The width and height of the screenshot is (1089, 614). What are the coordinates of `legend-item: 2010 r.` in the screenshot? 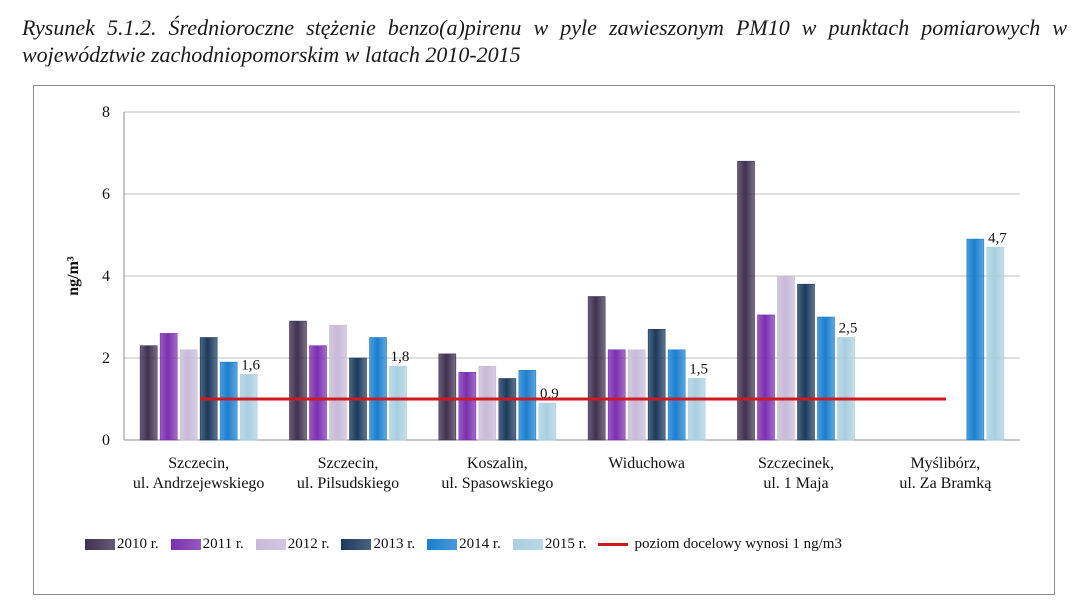 It's located at (122, 544).